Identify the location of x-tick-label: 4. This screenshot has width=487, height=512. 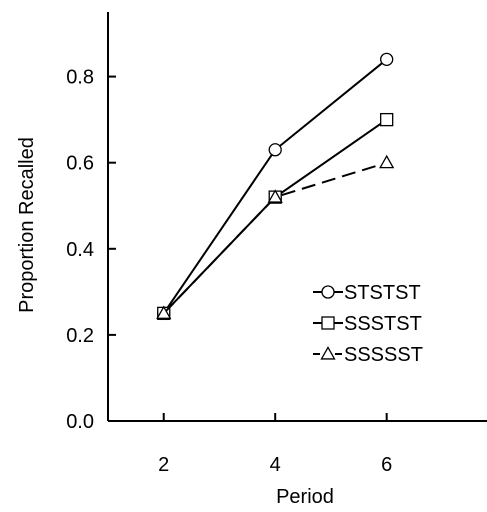
(275, 465).